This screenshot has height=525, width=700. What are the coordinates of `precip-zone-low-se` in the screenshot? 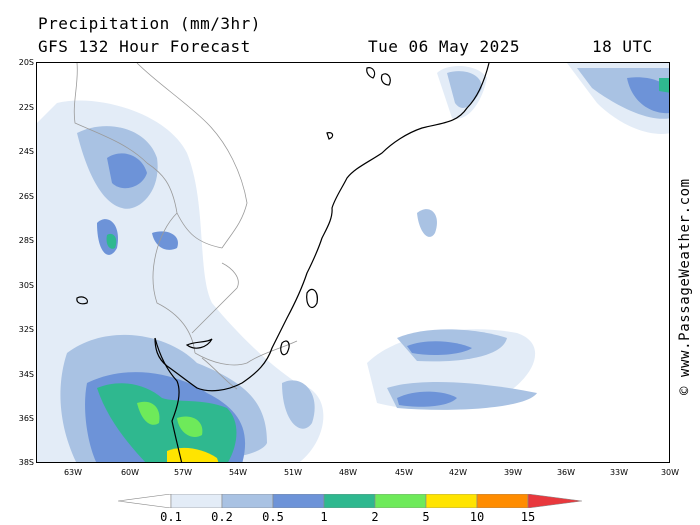 It's located at (298, 404).